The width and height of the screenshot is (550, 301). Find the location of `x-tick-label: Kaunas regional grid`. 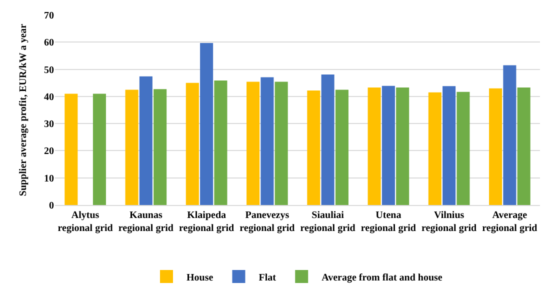

x-tick-label: Kaunas regional grid is located at coordinates (146, 222).